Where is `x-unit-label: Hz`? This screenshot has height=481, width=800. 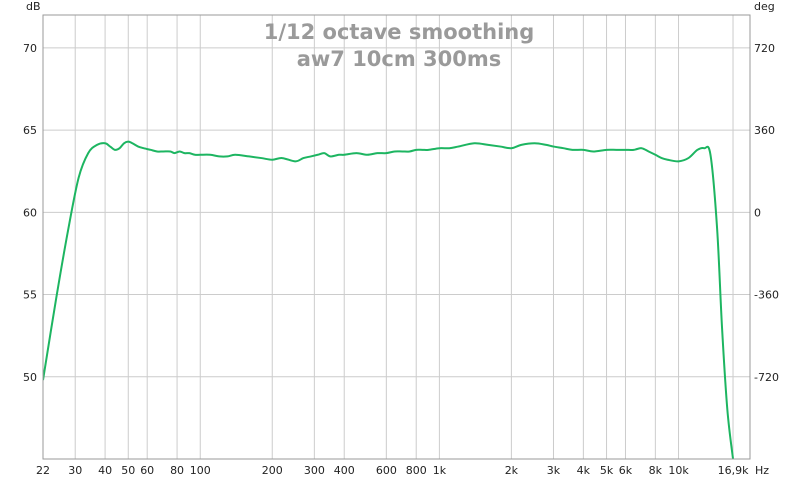 x-unit-label: Hz is located at coordinates (762, 470).